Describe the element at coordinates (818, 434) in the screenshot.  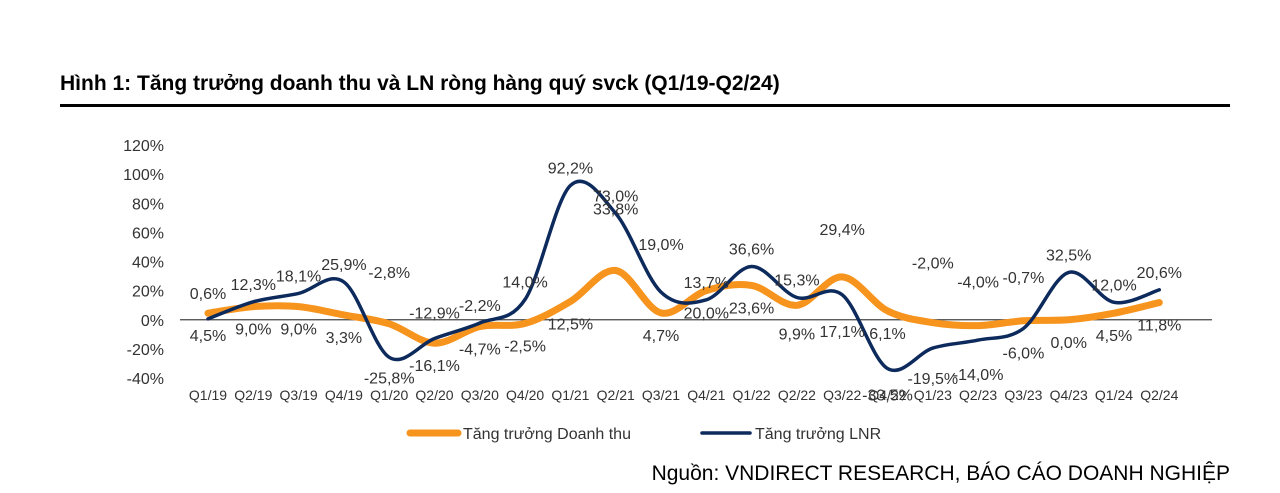
I see `legend-profit-label: Tăng trưởng LNR` at that location.